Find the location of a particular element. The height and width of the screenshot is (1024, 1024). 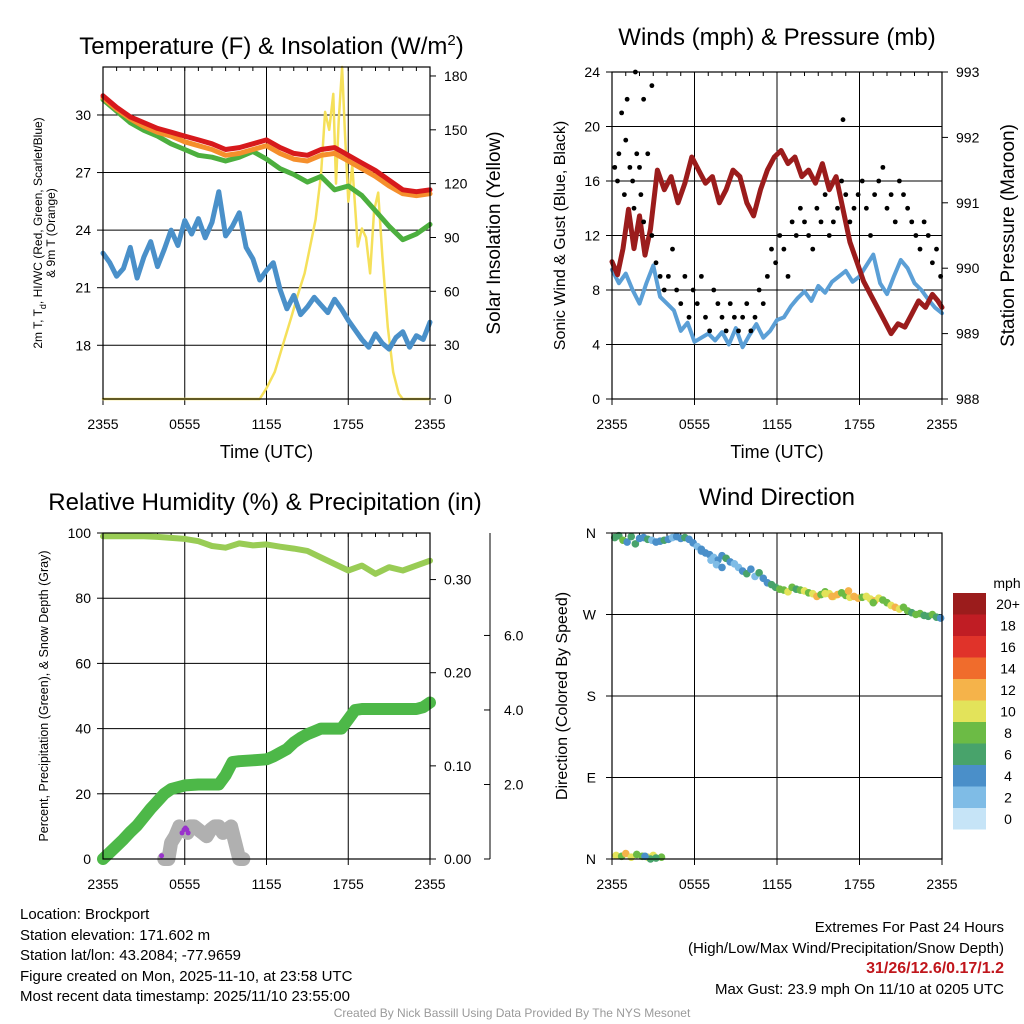

humidity-series-relative-humidity is located at coordinates (266, 555).